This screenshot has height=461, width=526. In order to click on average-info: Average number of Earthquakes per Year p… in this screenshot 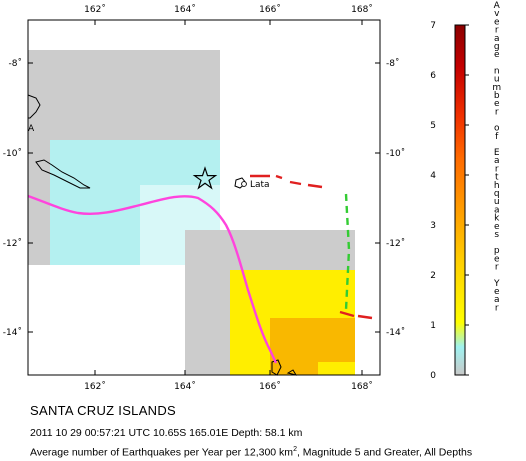, I will do `click(251, 452)`.